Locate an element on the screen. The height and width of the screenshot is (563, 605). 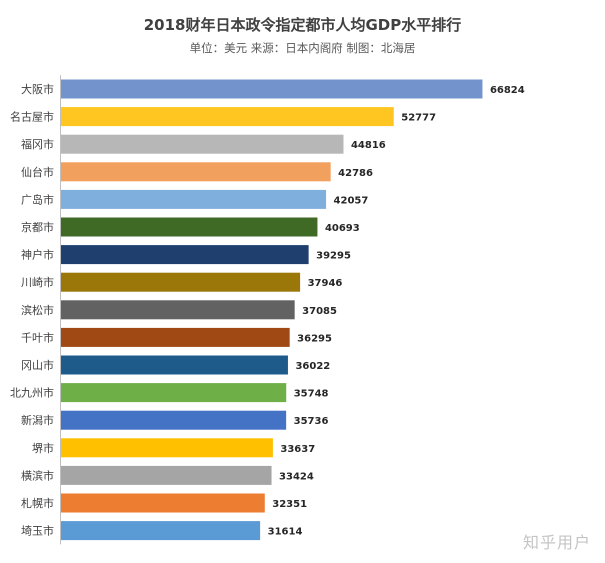
value-label-5: 40693 is located at coordinates (342, 228).